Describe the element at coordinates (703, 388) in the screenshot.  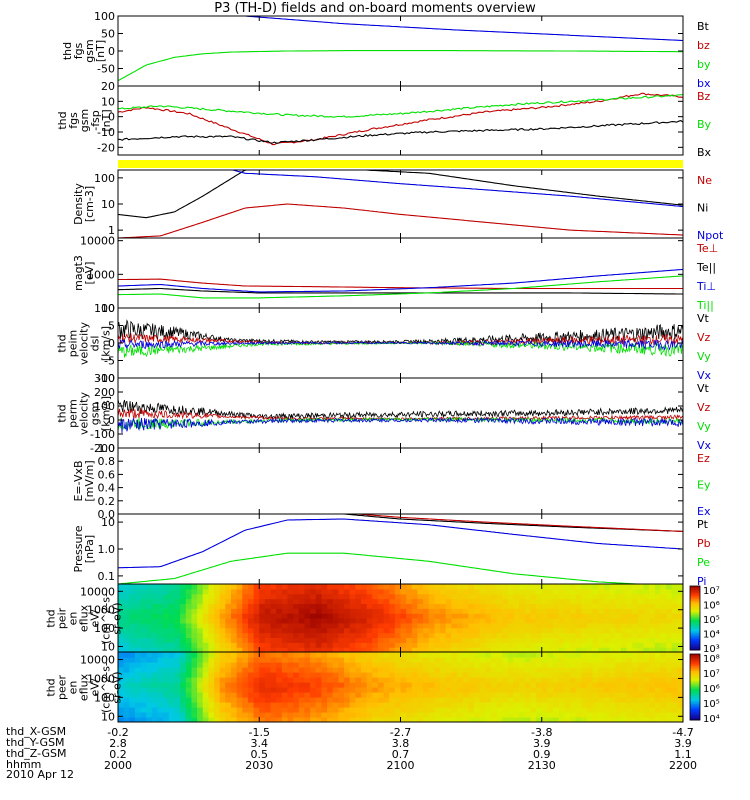
I see `legend-entry: Vt` at that location.